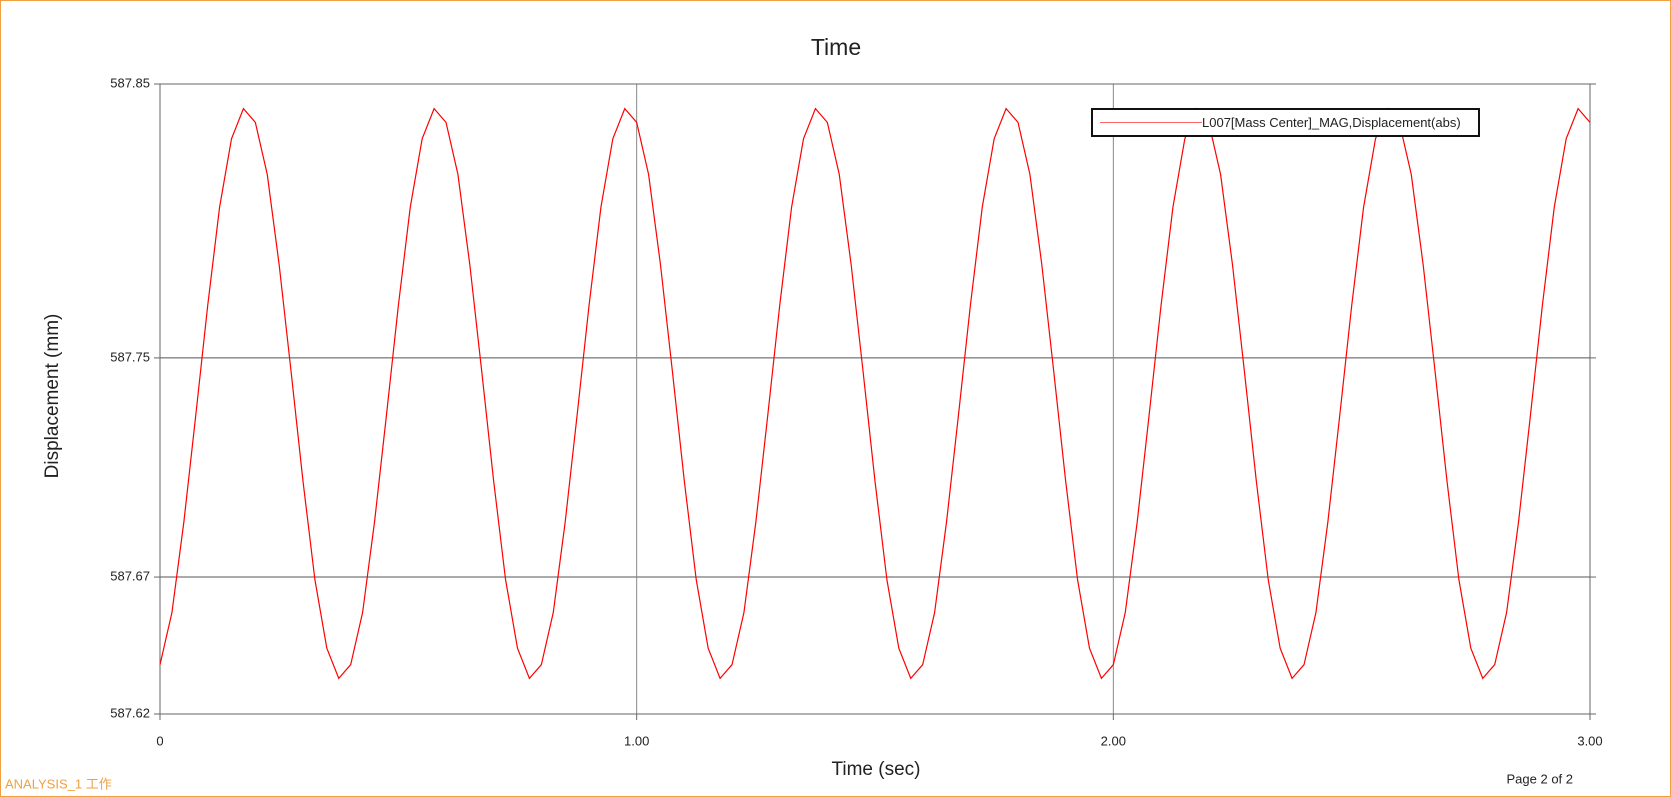 This screenshot has width=1671, height=797. Describe the element at coordinates (836, 47) in the screenshot. I see `chart-title: Time` at that location.